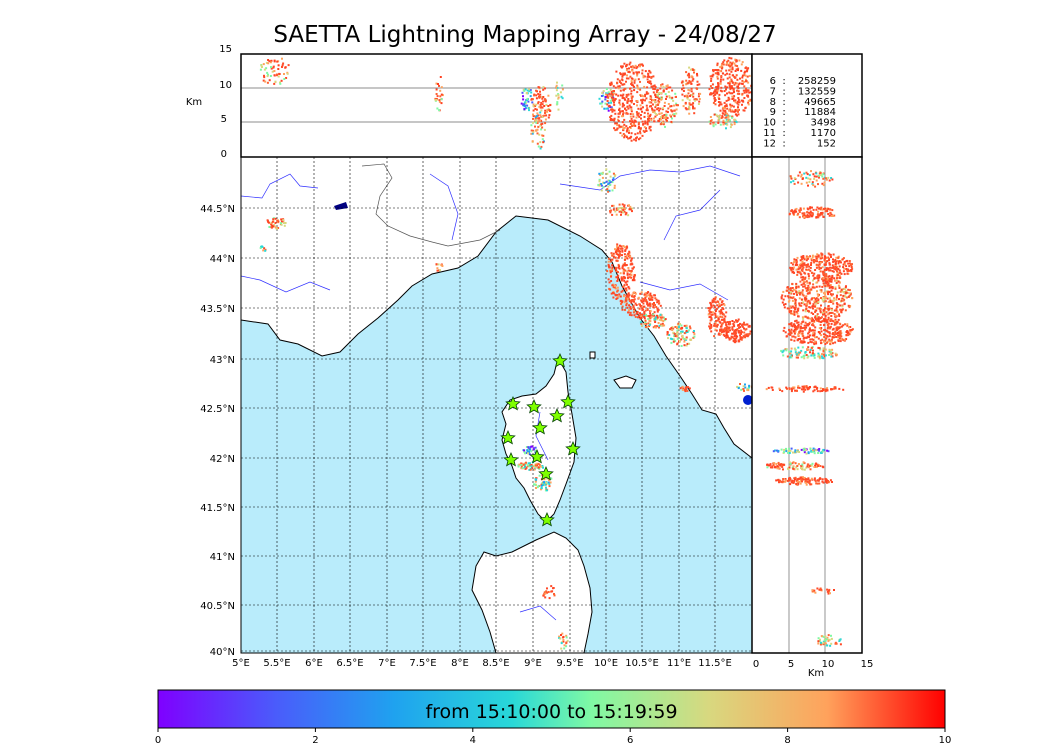  I want to click on count-station: 8, so click(773, 102).